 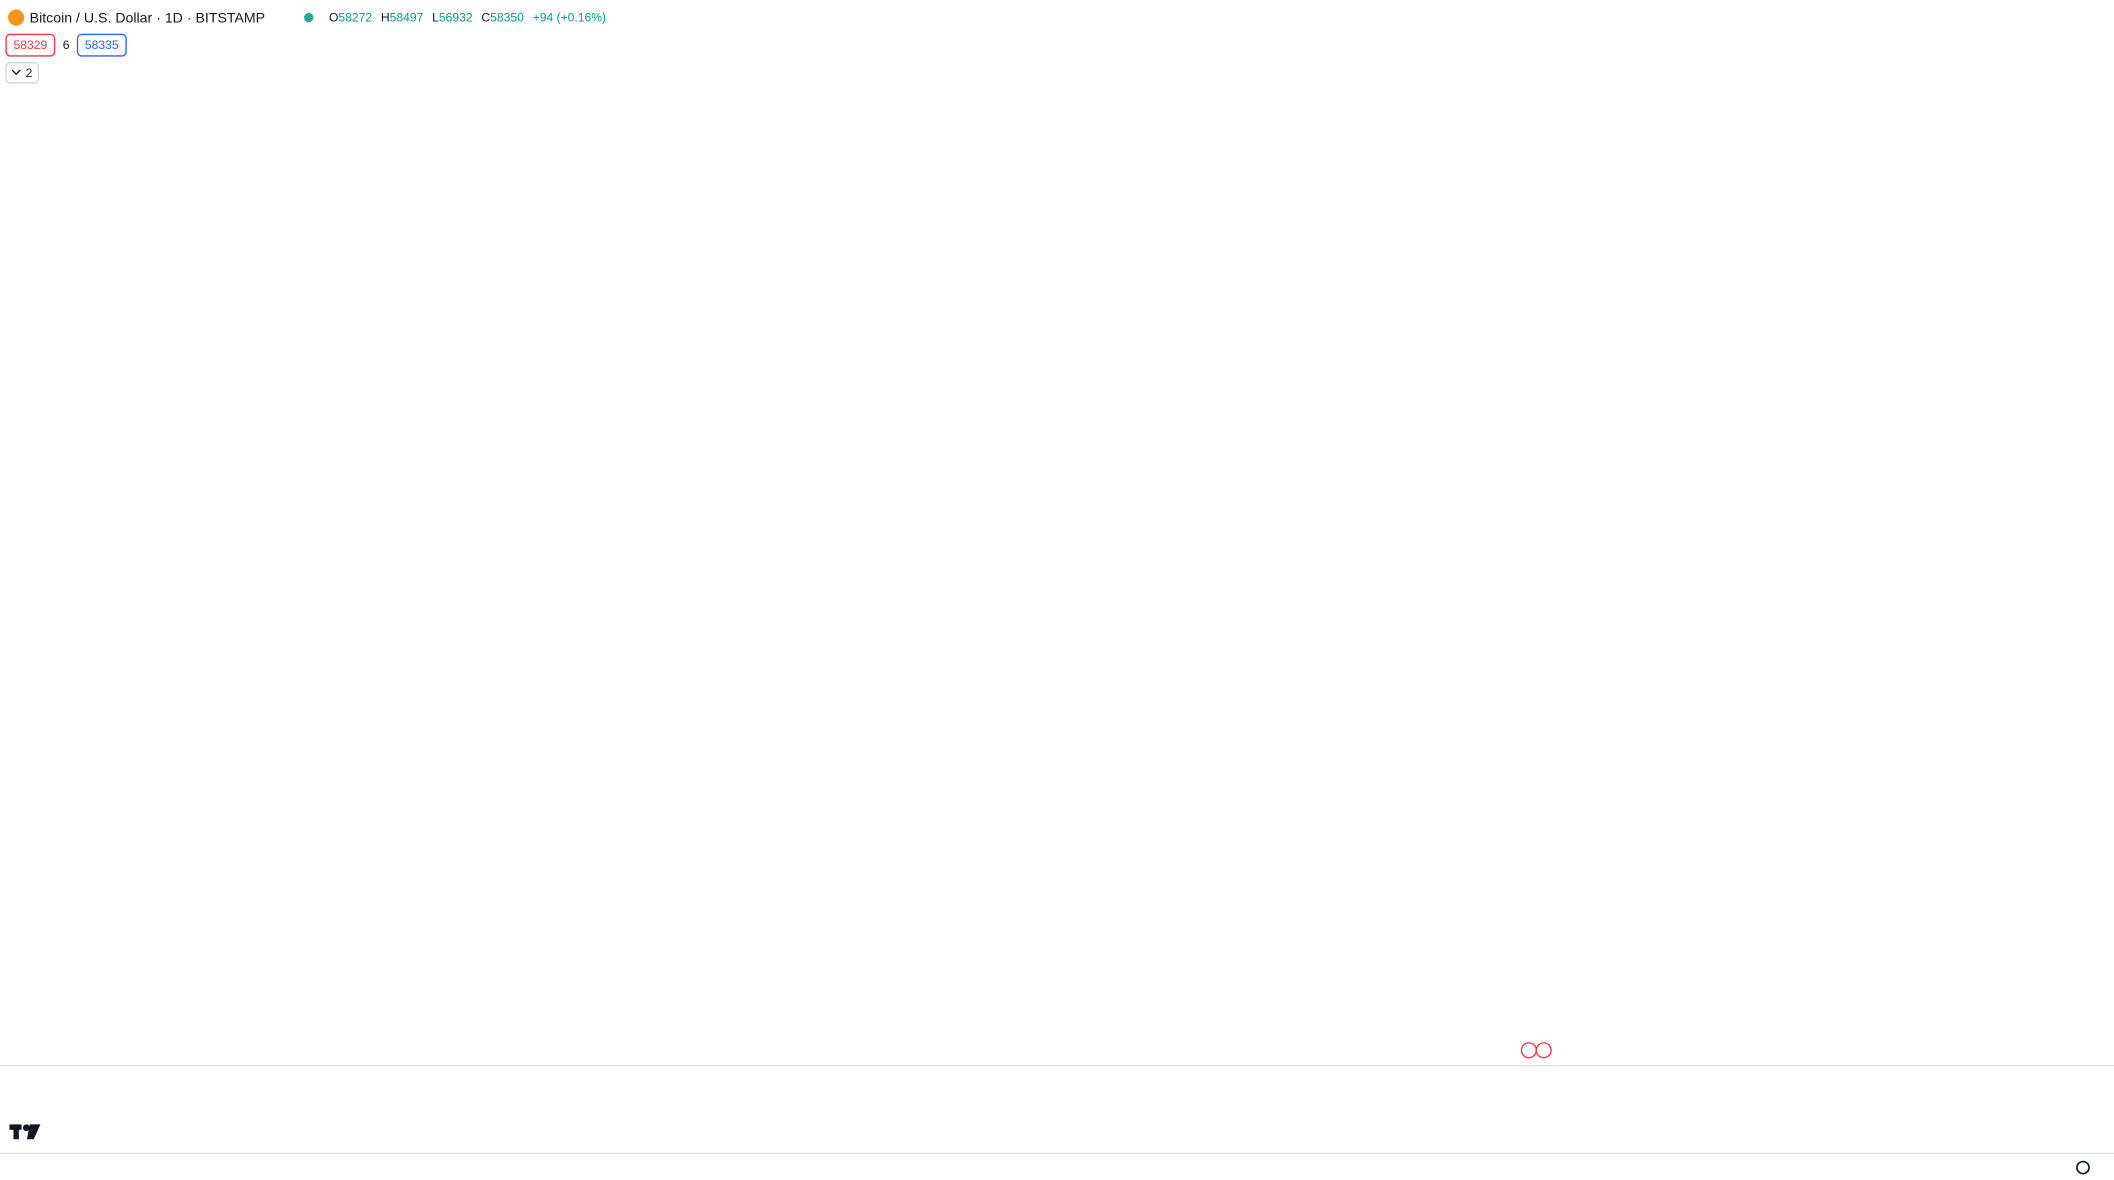 I want to click on ohlc-value: 58497, so click(x=407, y=18).